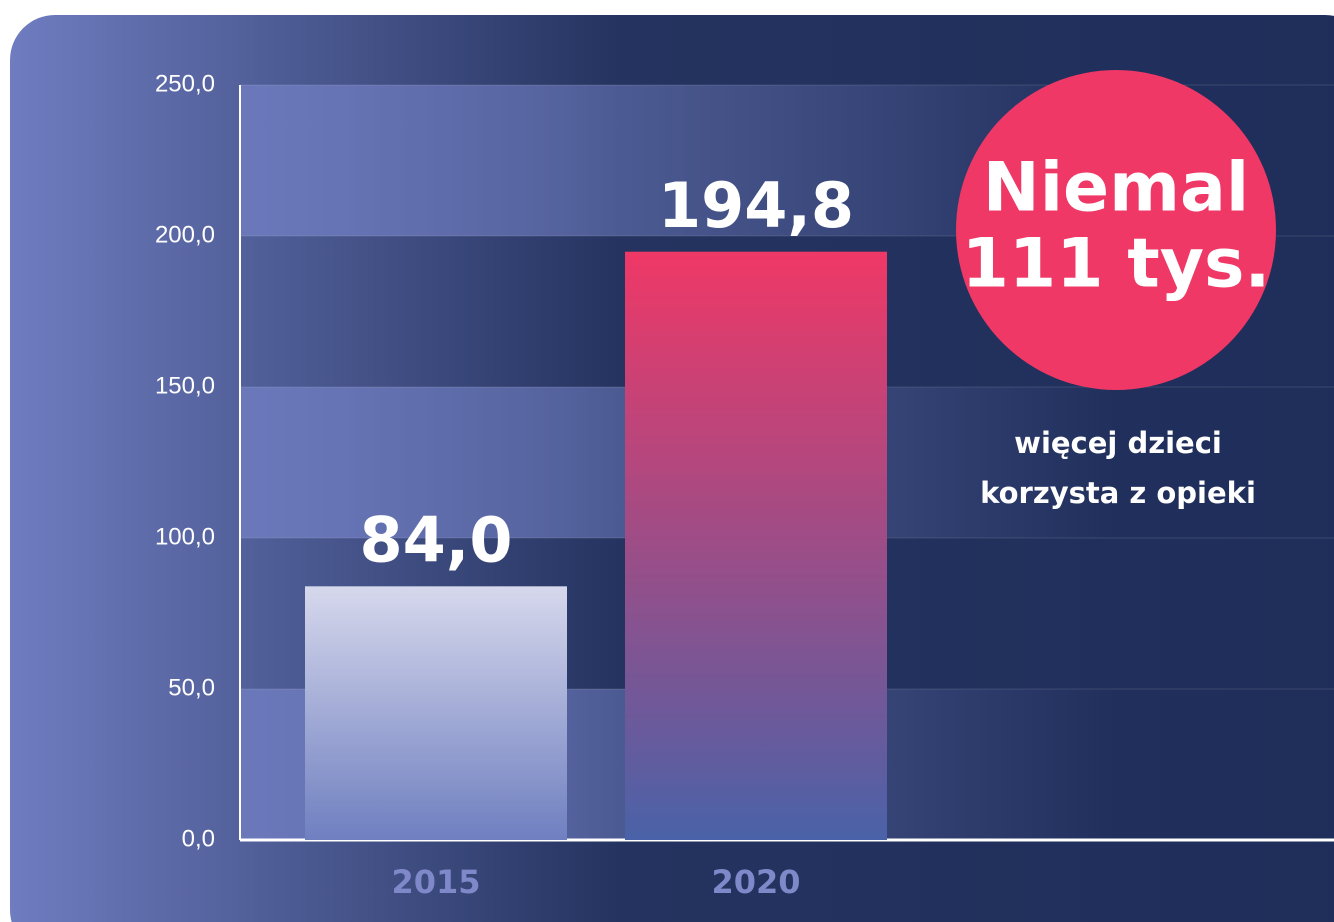 The image size is (1334, 922). What do you see at coordinates (1116, 264) in the screenshot?
I see `highlight-text: 111 tys.` at bounding box center [1116, 264].